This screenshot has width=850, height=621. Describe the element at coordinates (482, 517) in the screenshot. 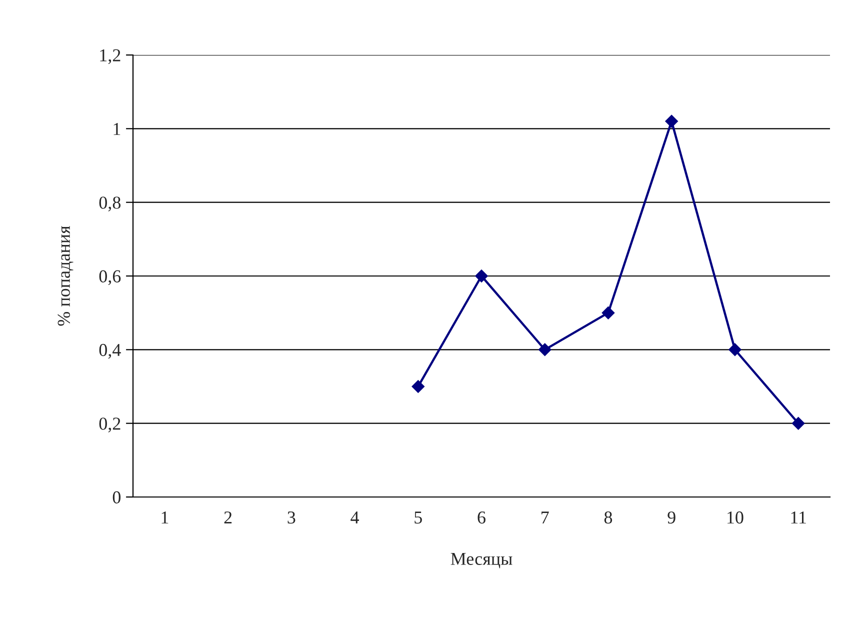

I see `x-tick-label: 6` at that location.